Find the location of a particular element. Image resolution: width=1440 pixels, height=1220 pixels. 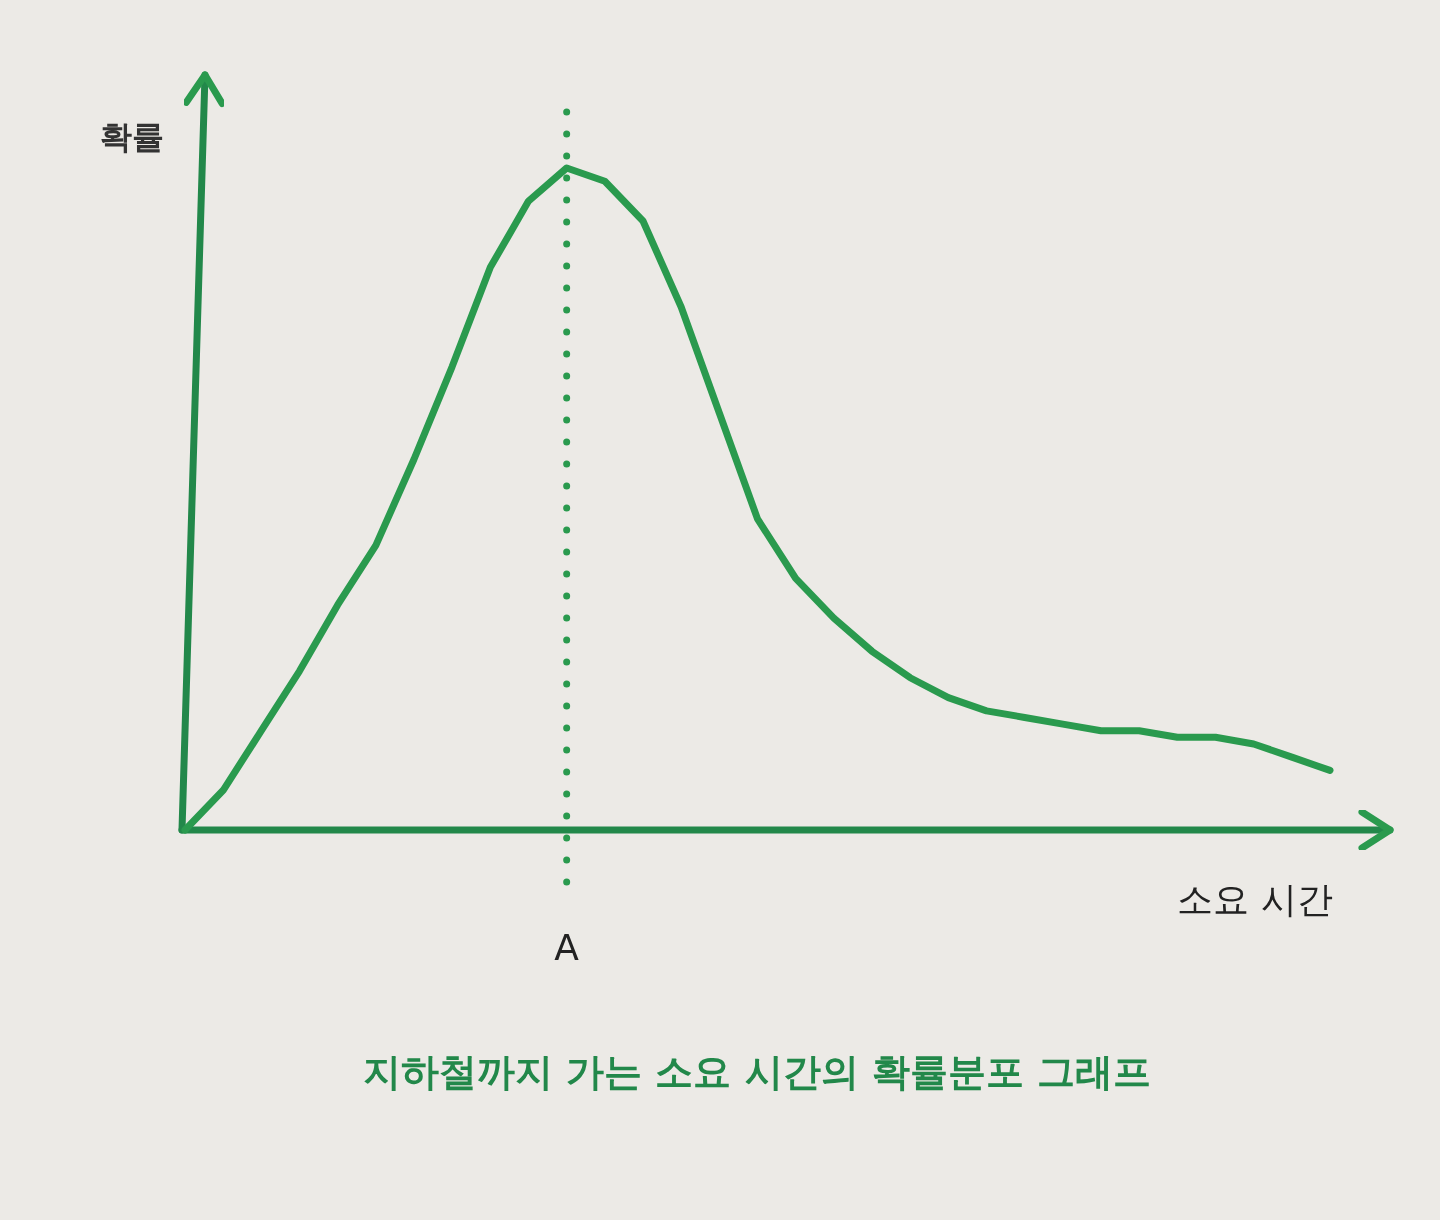

x-axis-title: 소요 시간 is located at coordinates (1255, 899).